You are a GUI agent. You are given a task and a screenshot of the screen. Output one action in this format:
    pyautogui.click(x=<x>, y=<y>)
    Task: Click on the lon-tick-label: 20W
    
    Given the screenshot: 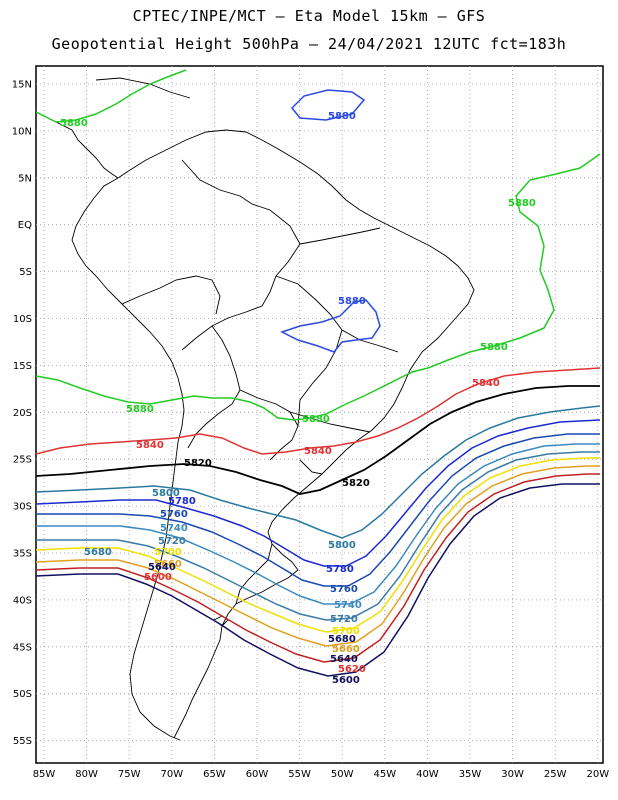 What is the action you would take?
    pyautogui.click(x=597, y=774)
    